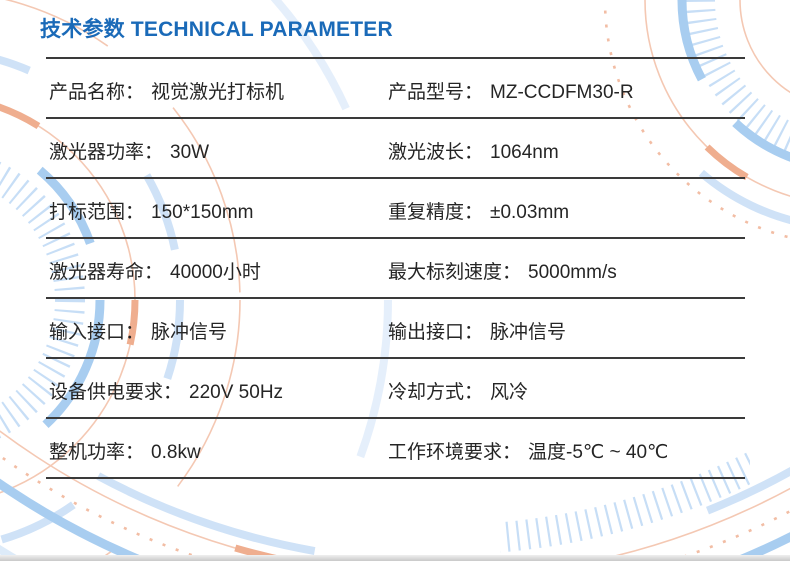 The image size is (790, 561). What do you see at coordinates (572, 272) in the screenshot?
I see `spec-value: 5000mm/s` at bounding box center [572, 272].